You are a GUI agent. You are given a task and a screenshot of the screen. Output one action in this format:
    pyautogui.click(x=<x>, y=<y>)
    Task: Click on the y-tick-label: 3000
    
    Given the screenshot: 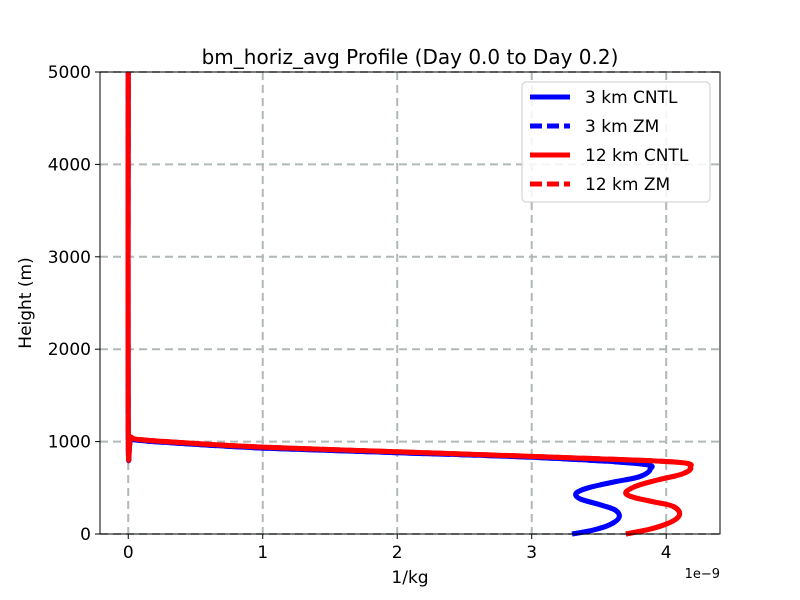 What is the action you would take?
    pyautogui.click(x=69, y=258)
    